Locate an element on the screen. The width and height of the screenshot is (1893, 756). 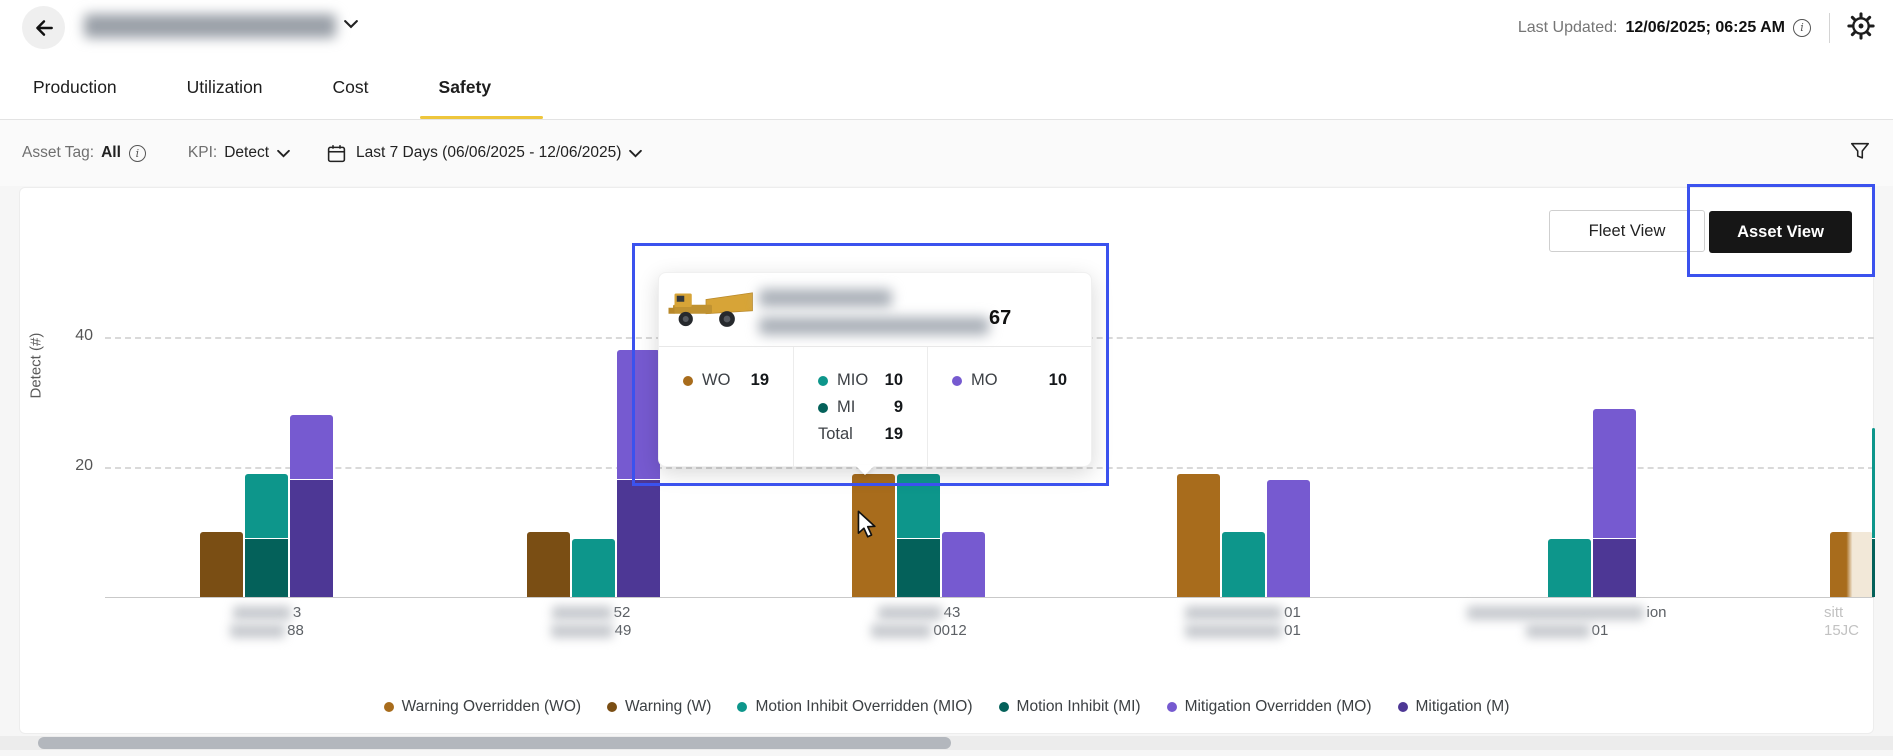
mio-color-dot is located at coordinates (823, 380).